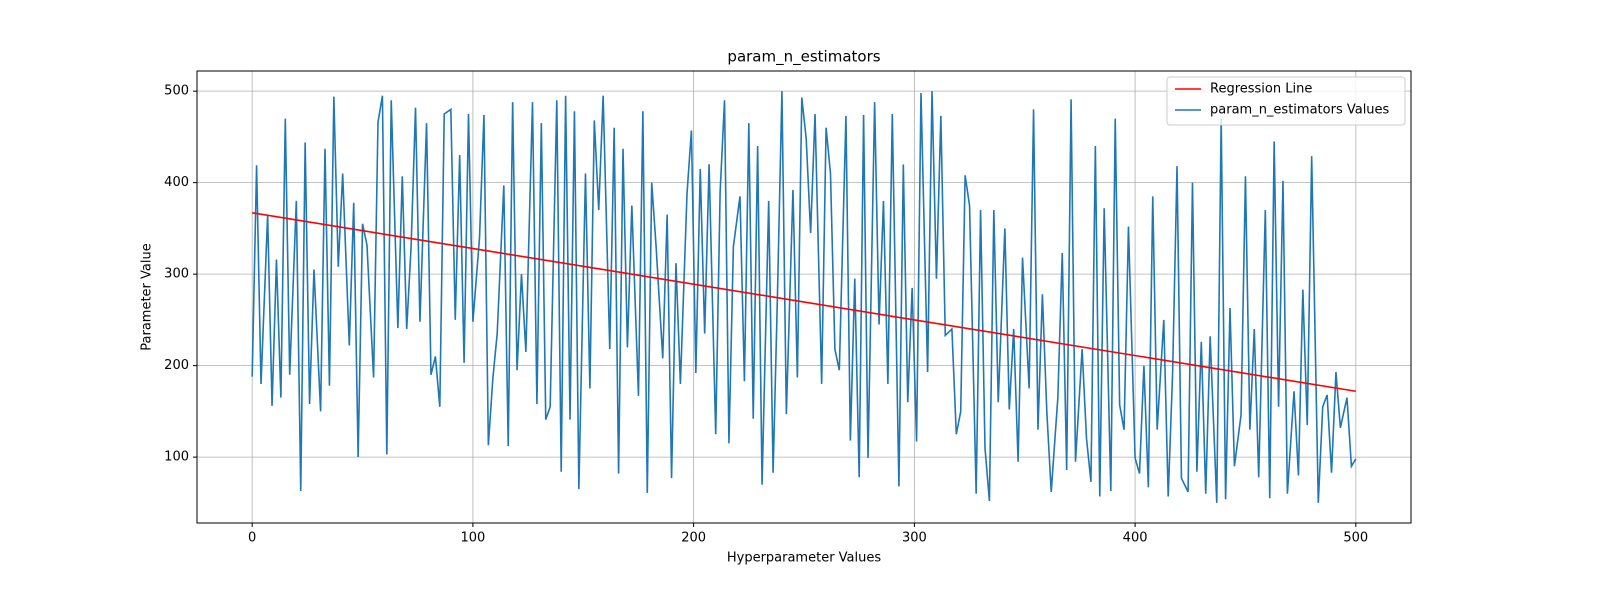 The image size is (1600, 600). I want to click on legend-box, so click(1286, 101).